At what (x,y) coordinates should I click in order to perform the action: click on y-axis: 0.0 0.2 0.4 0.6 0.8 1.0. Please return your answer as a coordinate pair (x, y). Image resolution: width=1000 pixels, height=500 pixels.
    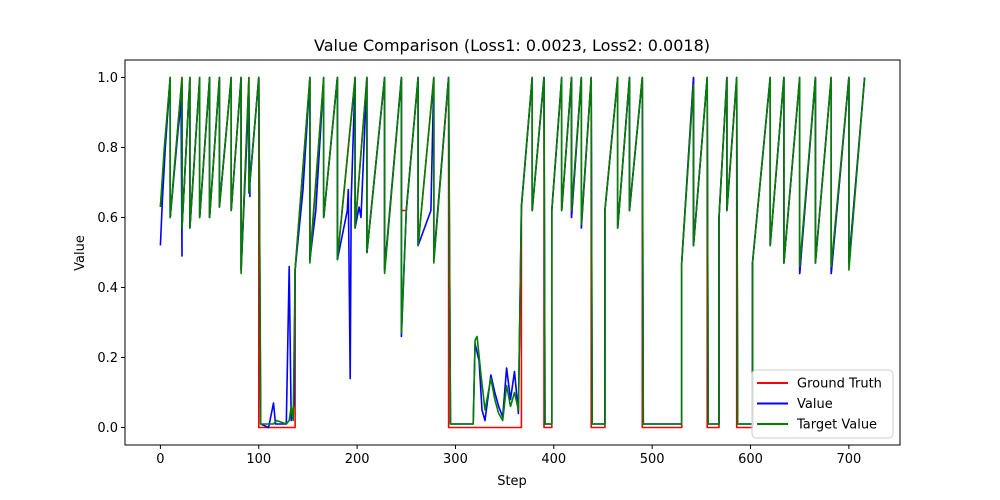
    Looking at the image, I should click on (111, 253).